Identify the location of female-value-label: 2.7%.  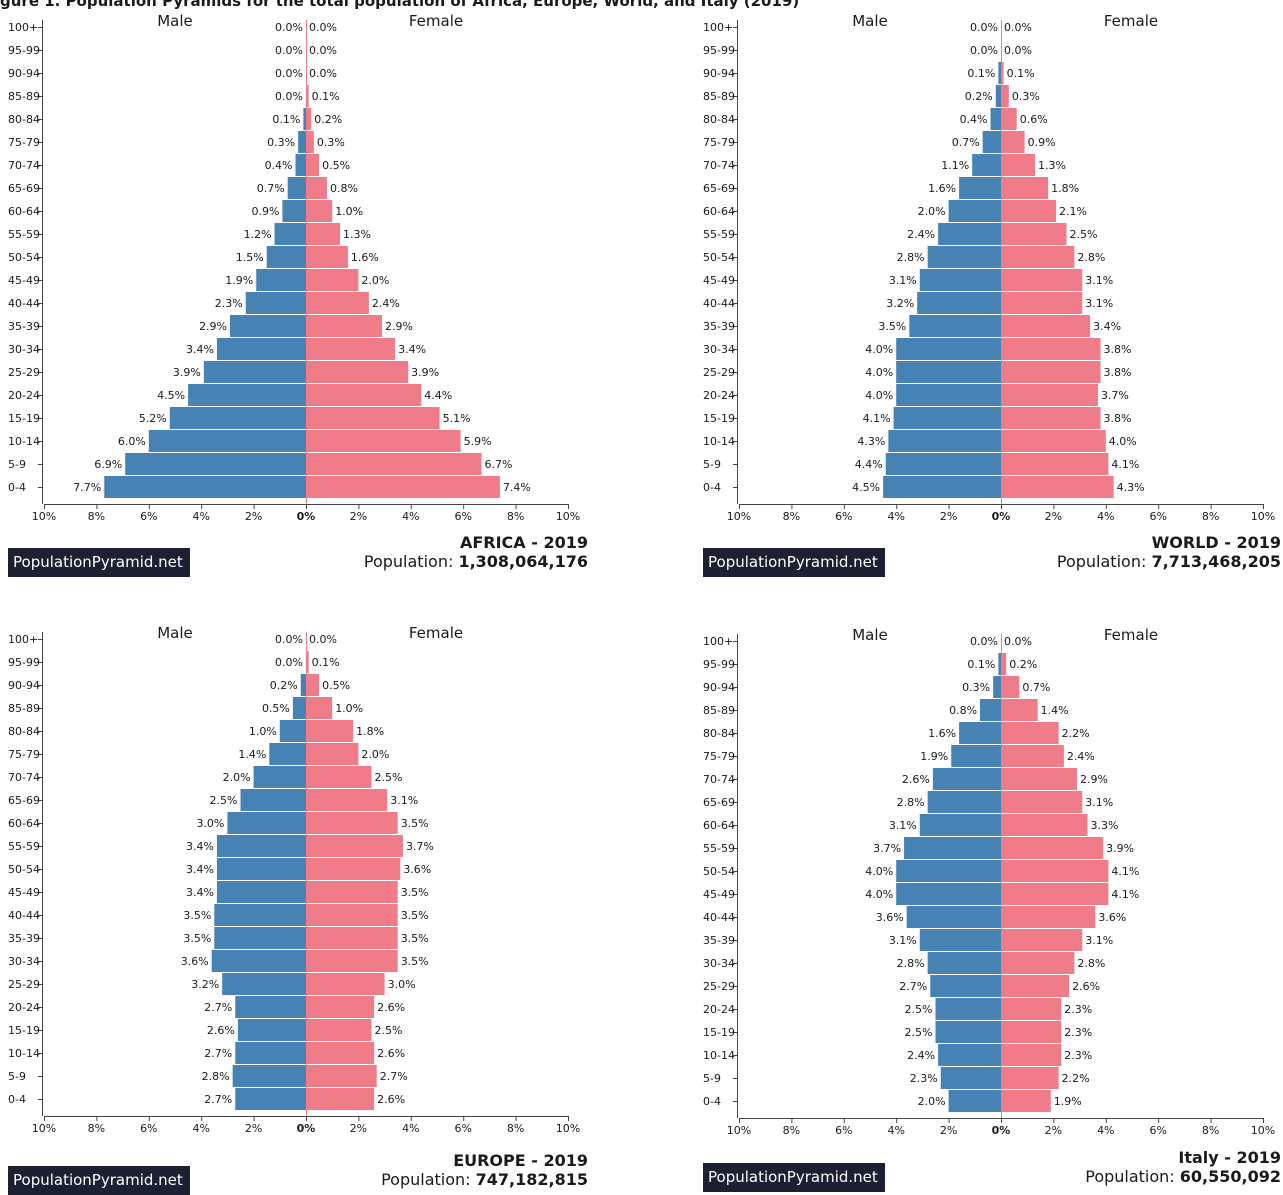
(394, 1076).